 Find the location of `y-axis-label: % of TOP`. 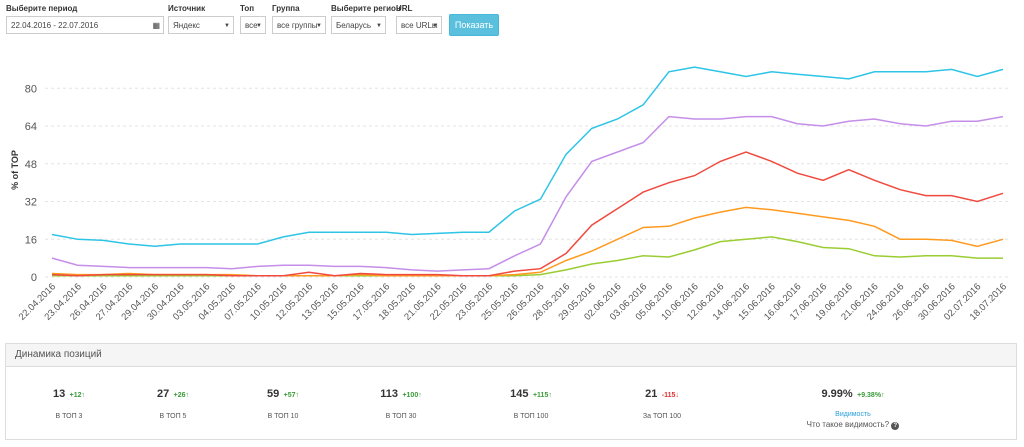

y-axis-label: % of TOP is located at coordinates (15, 170).